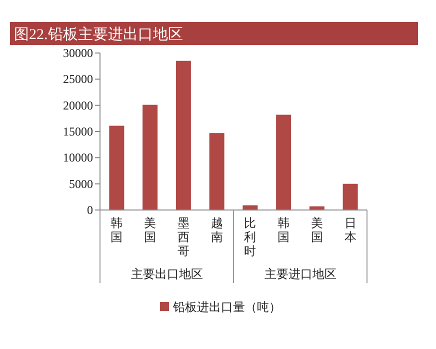 The image size is (436, 349). What do you see at coordinates (350, 230) in the screenshot?
I see `x-tick-label: 日本` at bounding box center [350, 230].